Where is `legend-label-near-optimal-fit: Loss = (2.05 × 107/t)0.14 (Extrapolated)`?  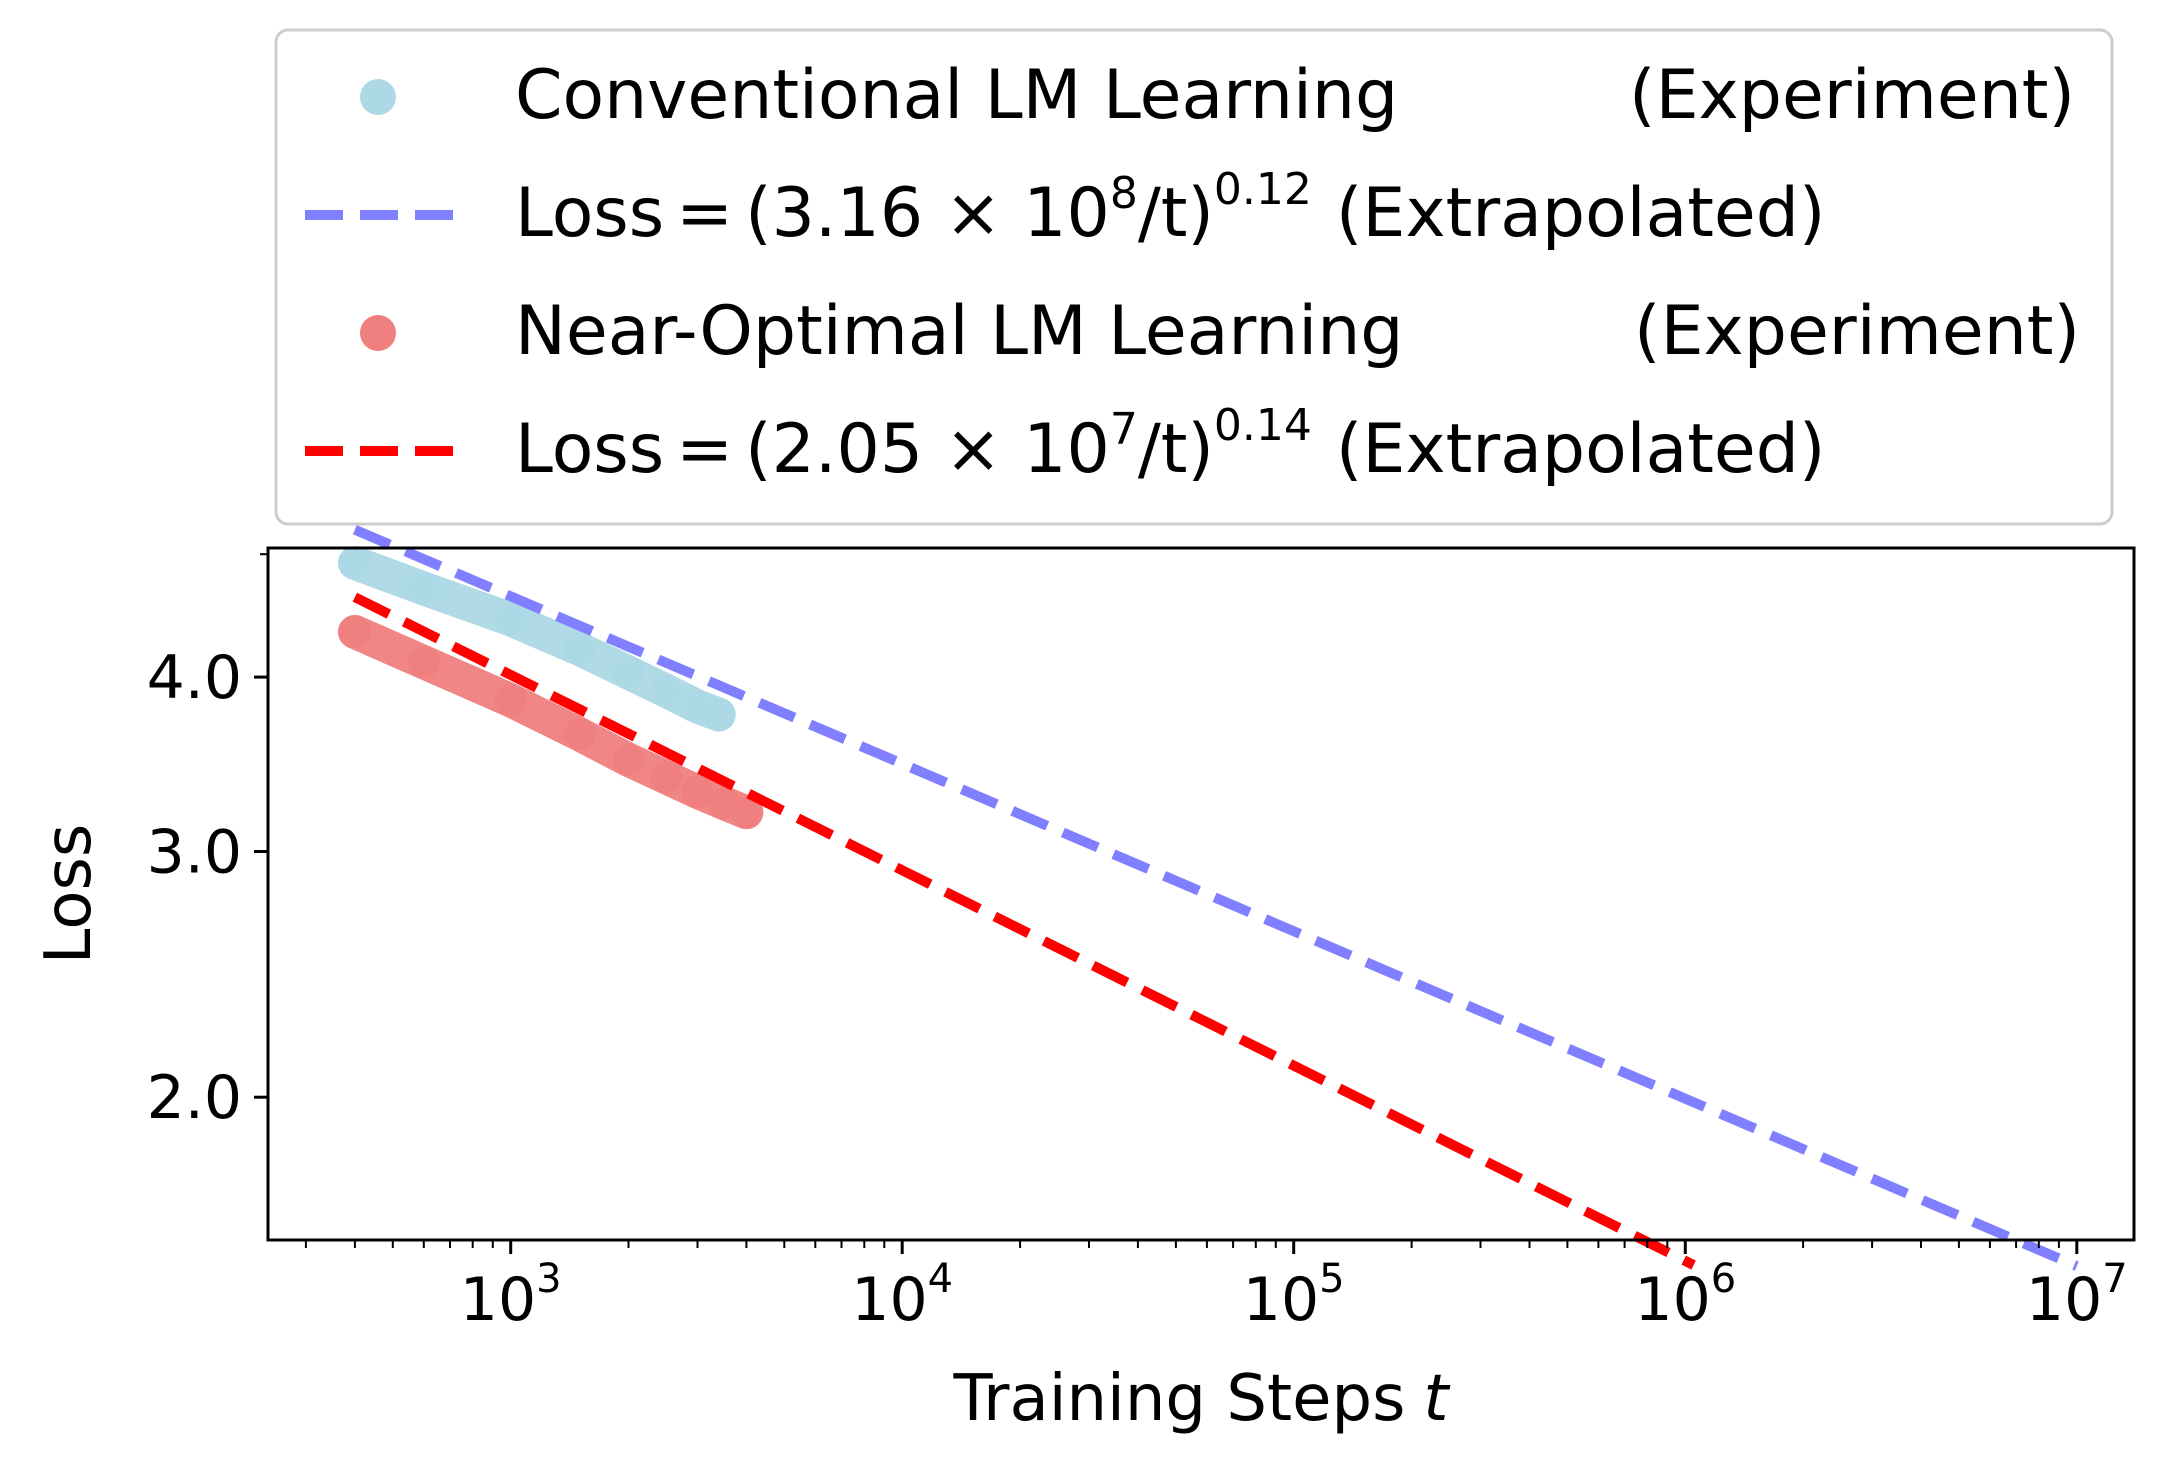
legend-label-near-optimal-fit: Loss = (2.05 × 107/t)0.14 (Extrapolated) is located at coordinates (1170, 444).